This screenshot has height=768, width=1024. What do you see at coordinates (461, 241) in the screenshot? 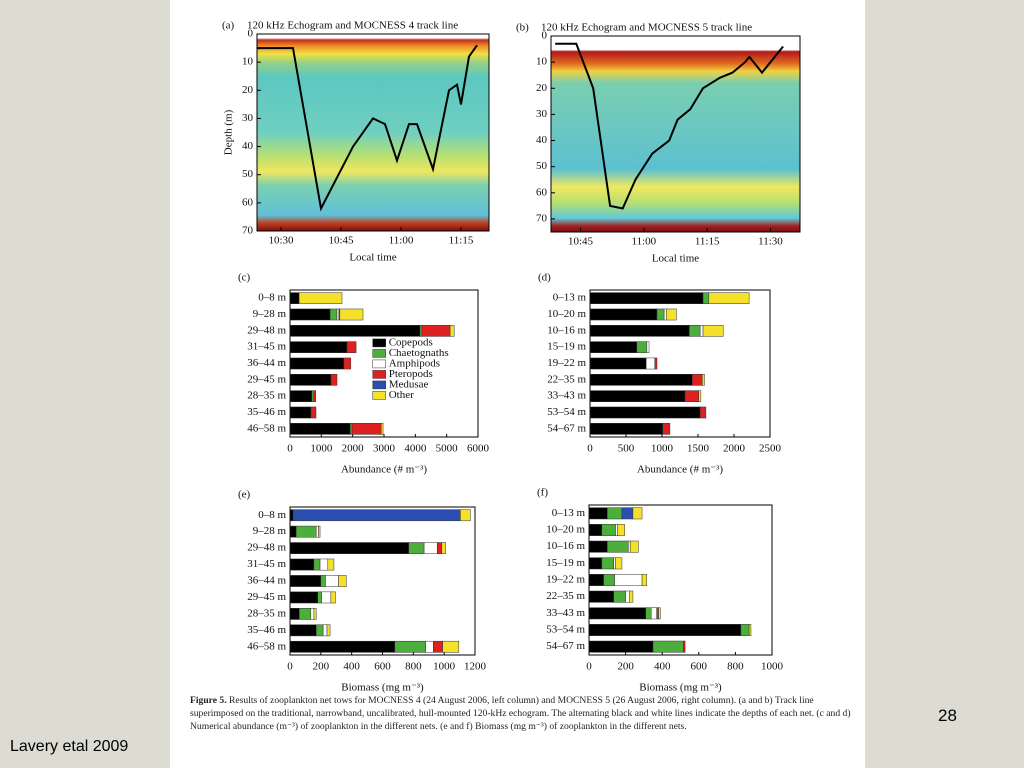
I see `x-tick-label: 11:15` at bounding box center [461, 241].